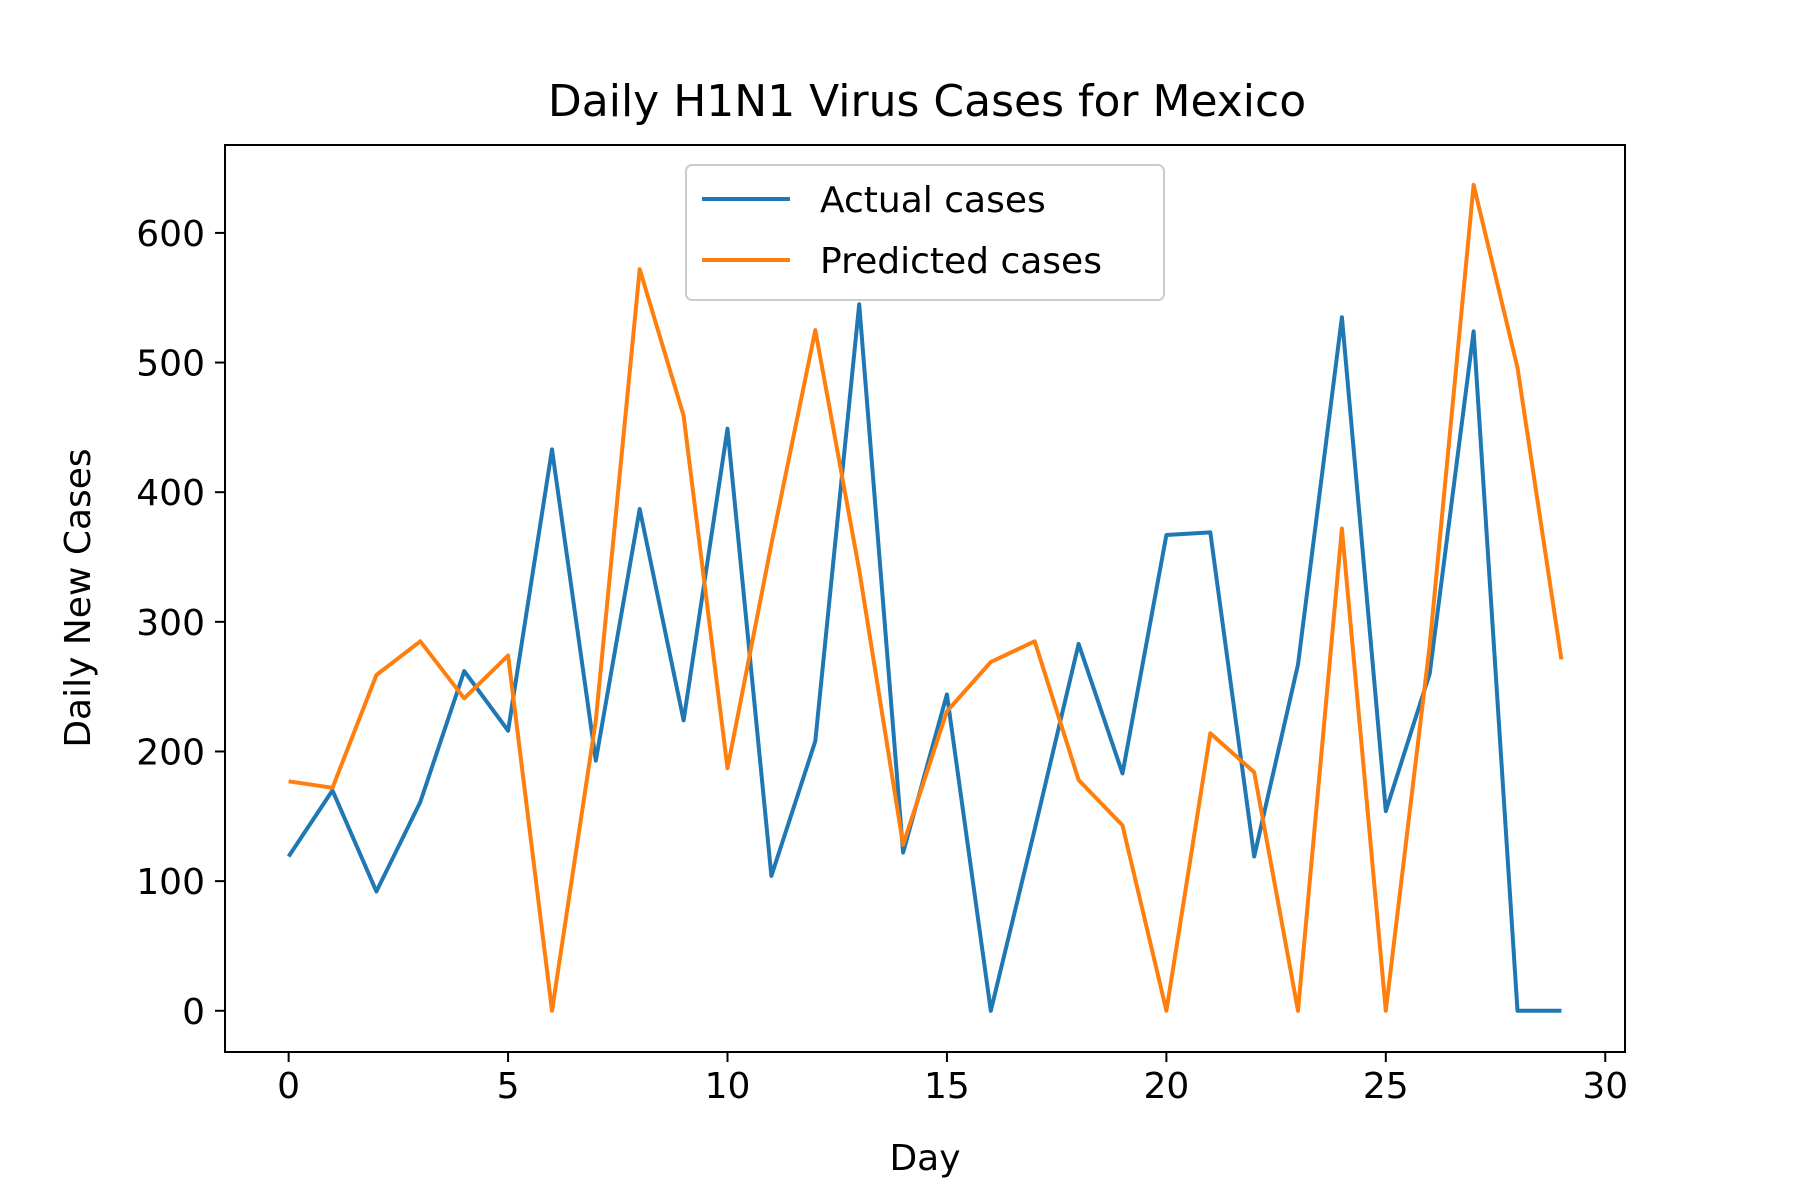 Image resolution: width=1800 pixels, height=1200 pixels. What do you see at coordinates (1166, 1086) in the screenshot?
I see `x-tick-label: 20` at bounding box center [1166, 1086].